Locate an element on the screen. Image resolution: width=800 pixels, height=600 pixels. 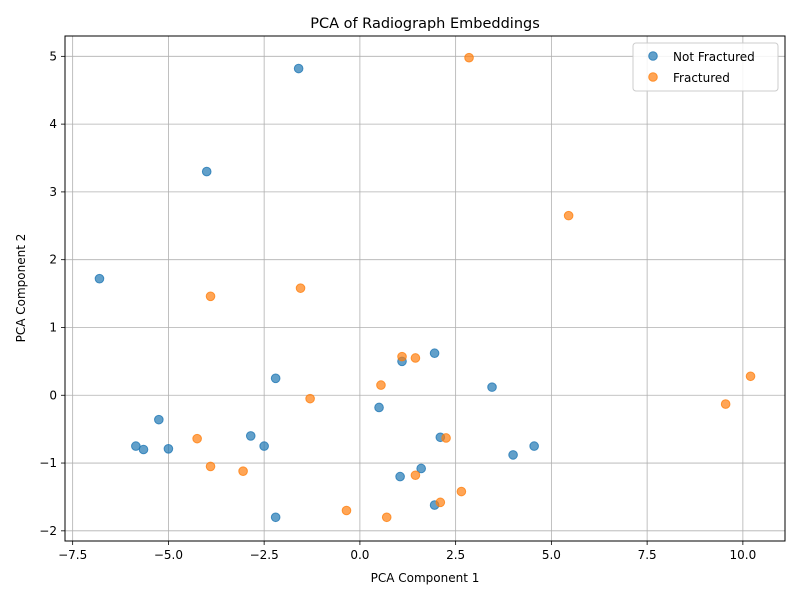
legend-label-not-fractured: Not Fractured is located at coordinates (714, 57).